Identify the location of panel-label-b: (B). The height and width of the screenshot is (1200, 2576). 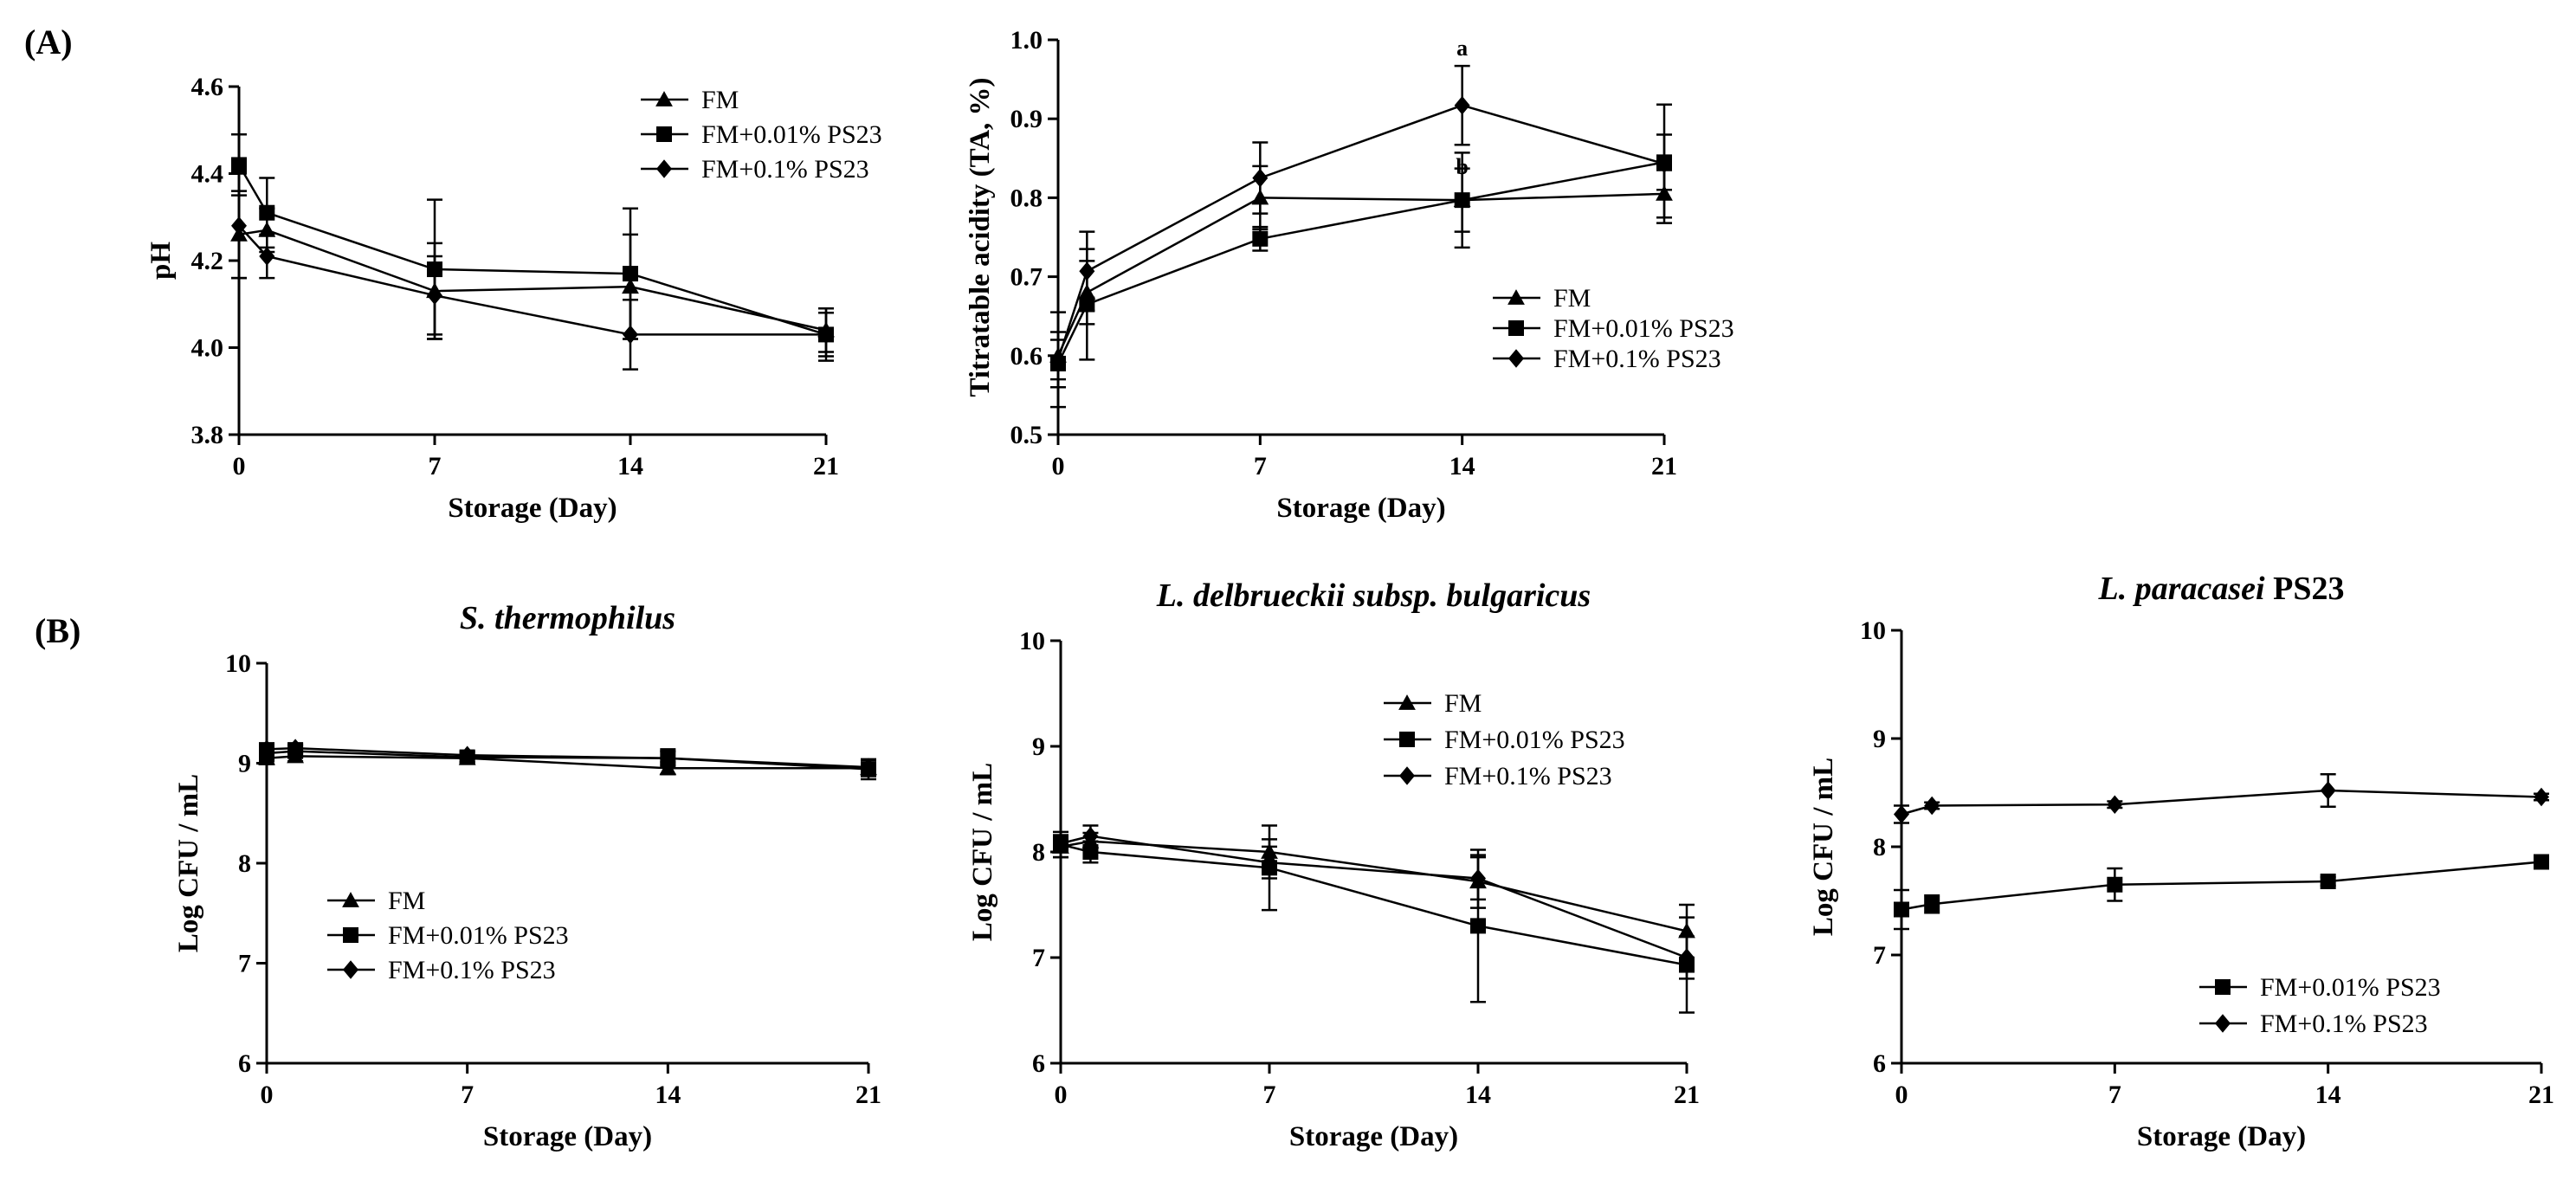
(58, 630).